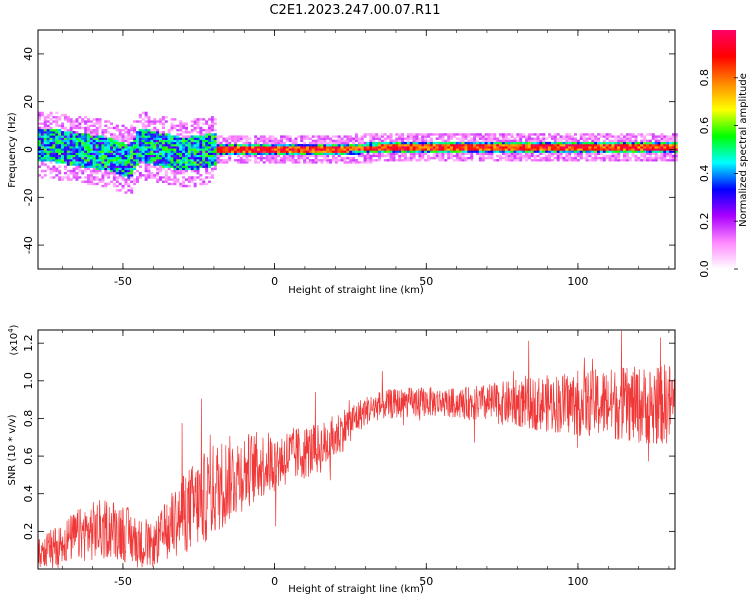  What do you see at coordinates (577, 281) in the screenshot?
I see `x-tick-label: 100` at bounding box center [577, 281].